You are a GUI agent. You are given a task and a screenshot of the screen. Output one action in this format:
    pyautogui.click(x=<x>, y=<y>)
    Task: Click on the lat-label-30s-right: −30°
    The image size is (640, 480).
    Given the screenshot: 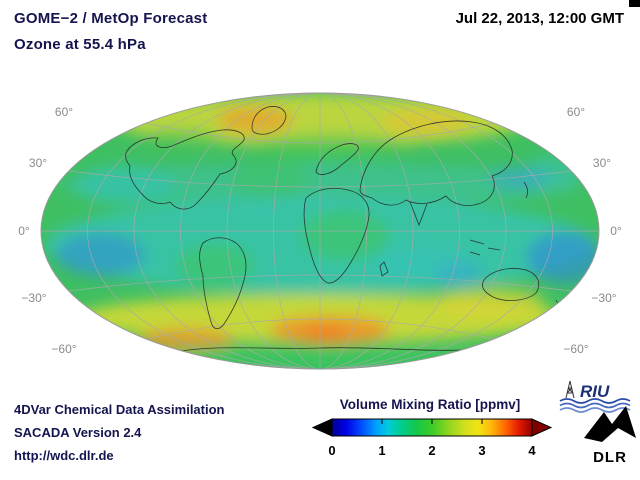 What is the action you would take?
    pyautogui.click(x=603, y=298)
    